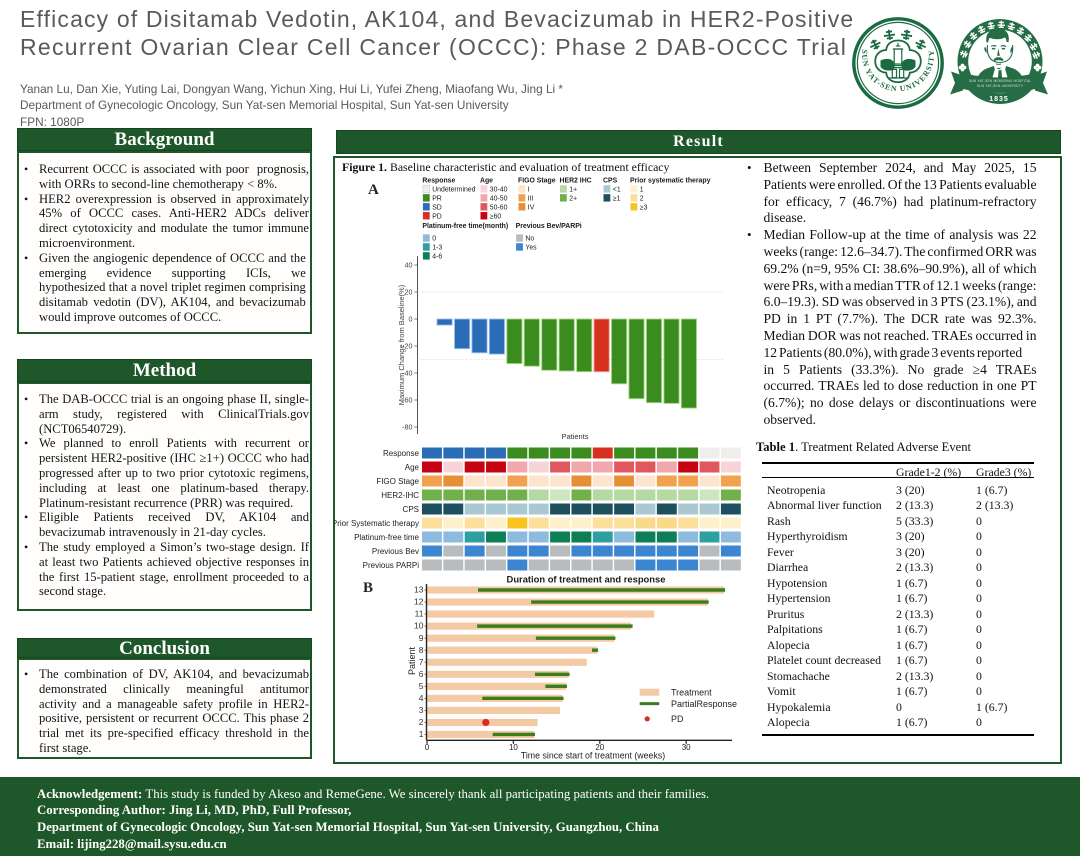  What do you see at coordinates (419, 614) in the screenshot?
I see `svg-text: 11` at bounding box center [419, 614].